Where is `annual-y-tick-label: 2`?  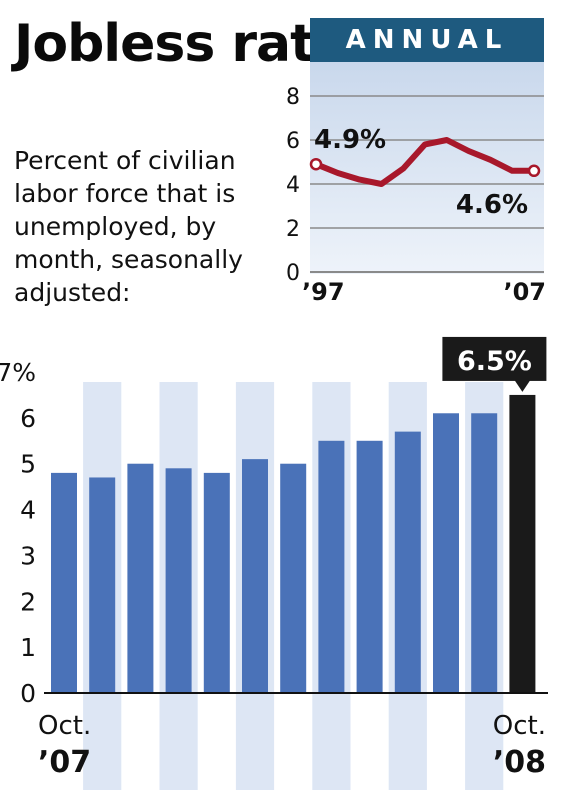
annual-y-tick-label: 2 is located at coordinates (293, 229).